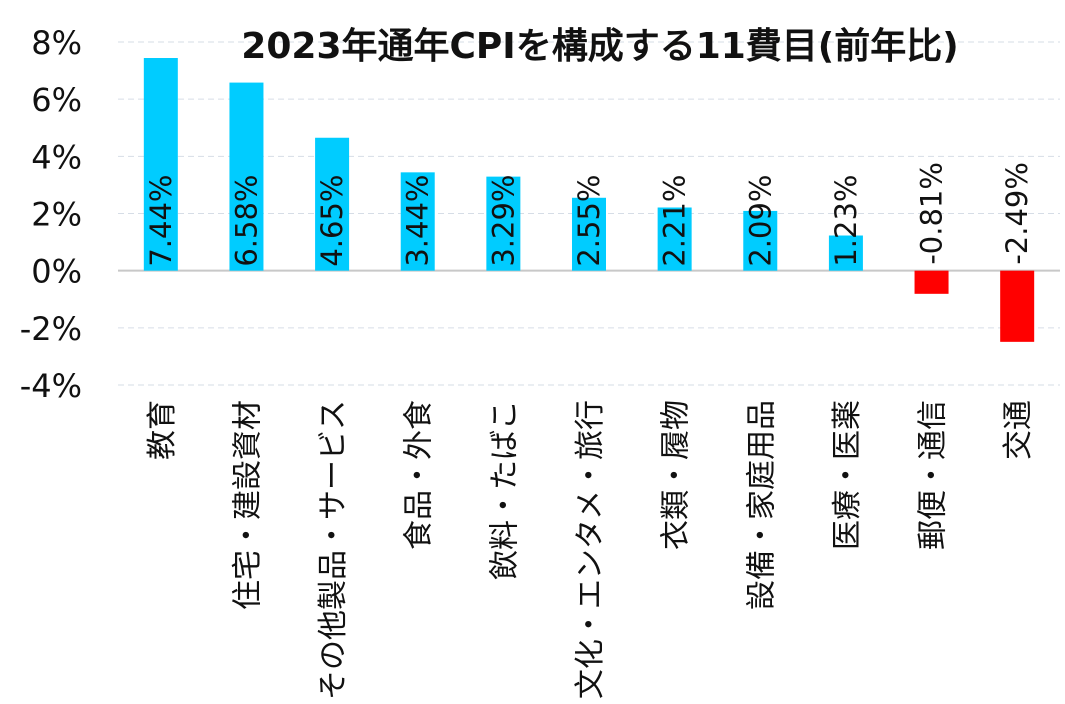  I want to click on y-tick-label: 2%, so click(56, 215).